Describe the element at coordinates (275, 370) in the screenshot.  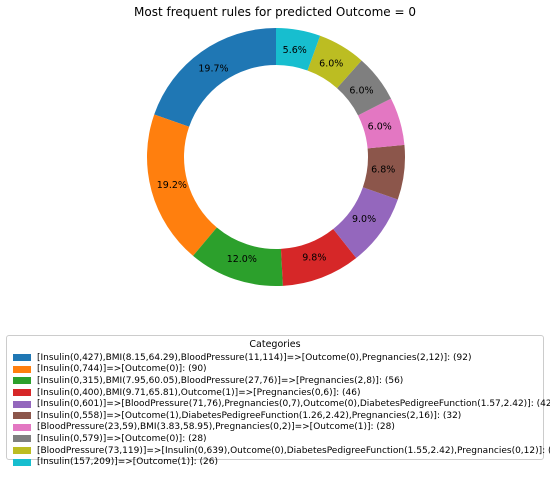
I see `legend-entry-2: [Insulin(0,744)]=>[Outcome(0)]: (90)` at that location.